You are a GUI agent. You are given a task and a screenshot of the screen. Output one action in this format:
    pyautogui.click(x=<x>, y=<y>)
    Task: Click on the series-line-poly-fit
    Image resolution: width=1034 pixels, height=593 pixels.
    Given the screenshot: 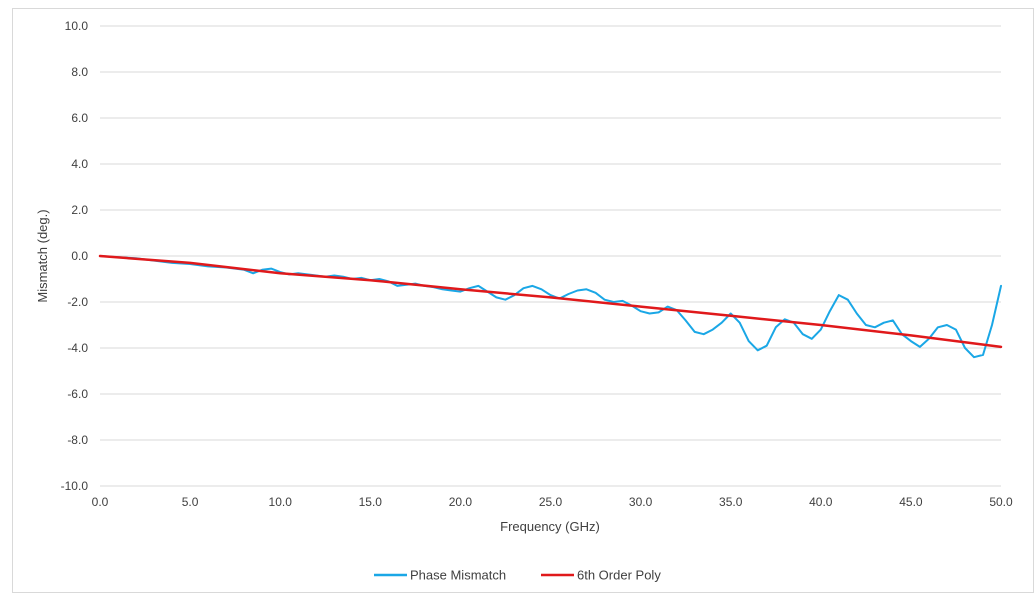 What is the action you would take?
    pyautogui.click(x=550, y=301)
    